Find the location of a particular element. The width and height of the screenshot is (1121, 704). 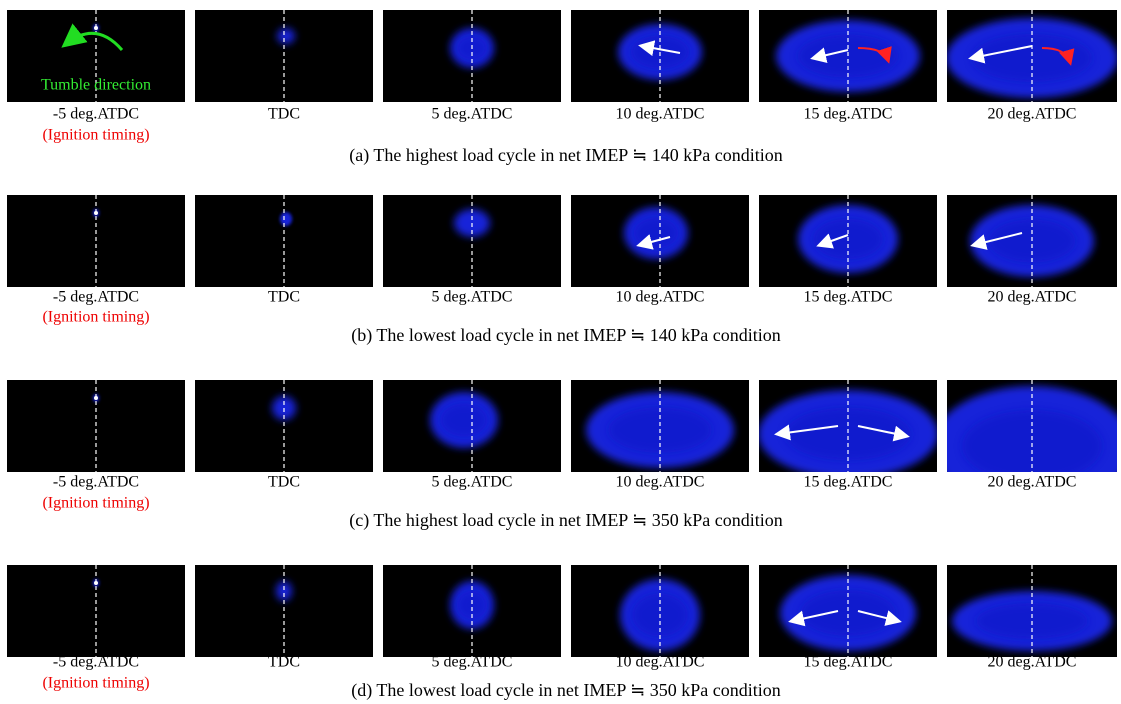

tumble-label: Tumble direction is located at coordinates (96, 85).